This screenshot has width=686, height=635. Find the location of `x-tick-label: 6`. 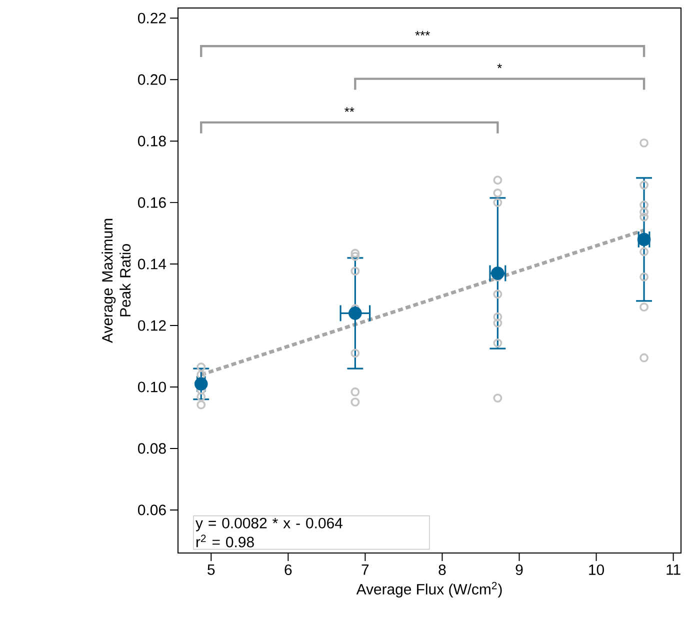

x-tick-label: 6 is located at coordinates (288, 570).